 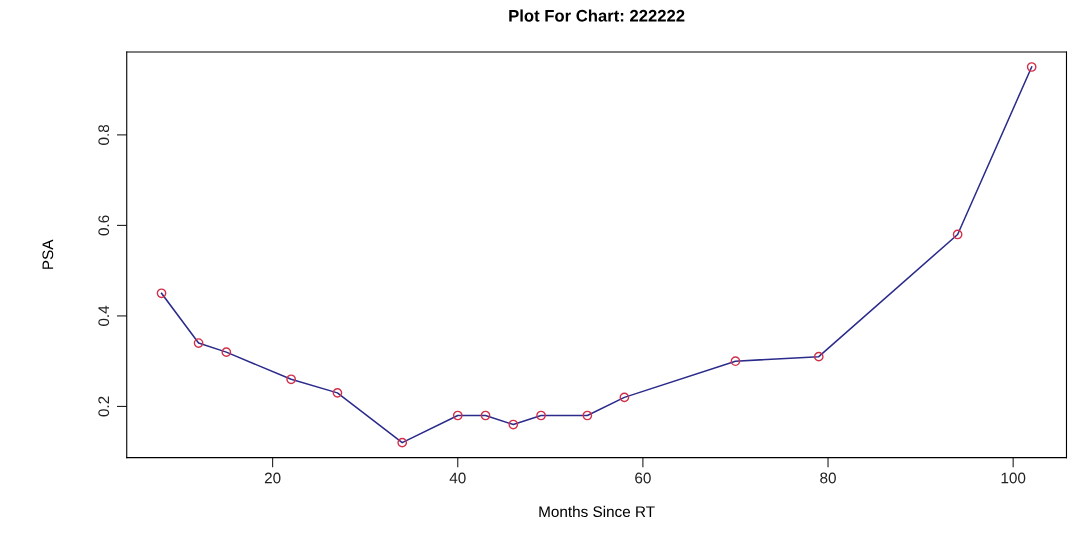 I want to click on y-tick-label: 0.4, so click(x=104, y=315).